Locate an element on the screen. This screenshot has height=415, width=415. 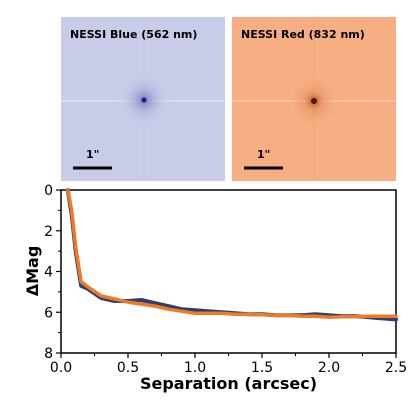
y-tick-label: 2 is located at coordinates (48, 232).